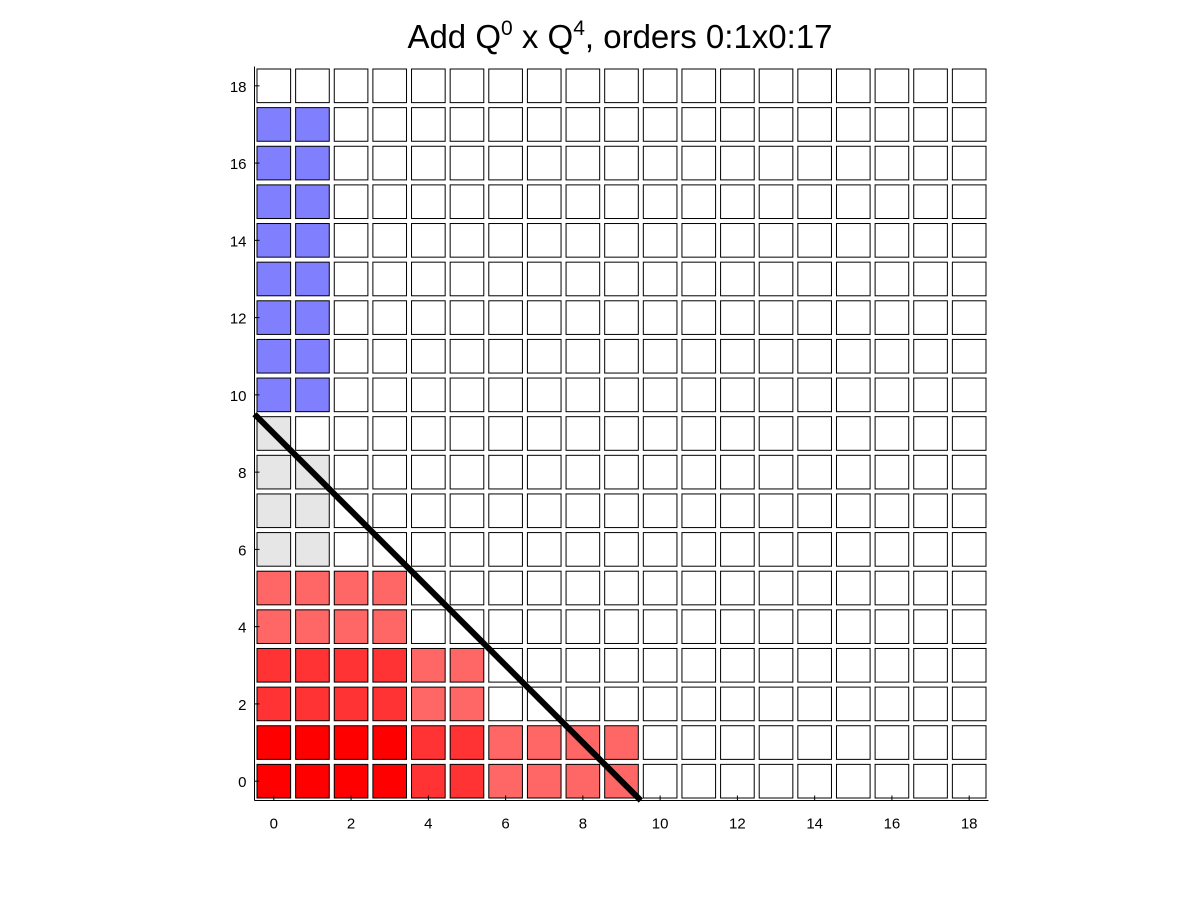  What do you see at coordinates (505, 824) in the screenshot?
I see `x-tick-label: 6` at bounding box center [505, 824].